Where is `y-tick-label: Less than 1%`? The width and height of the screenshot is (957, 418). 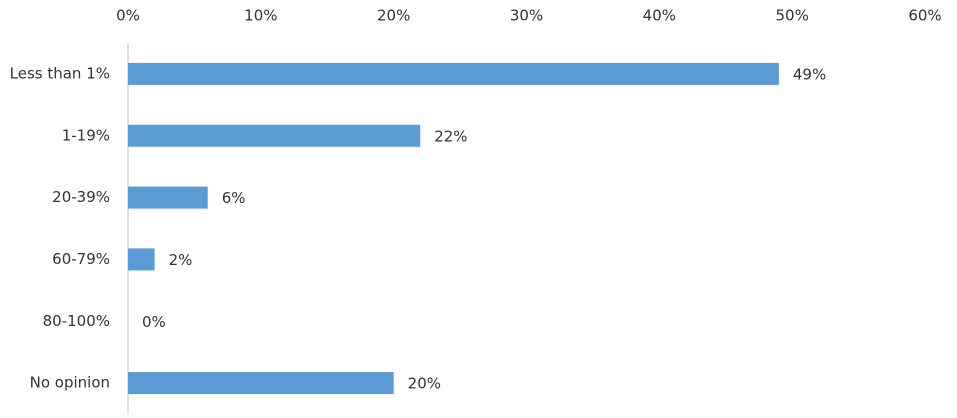
y-tick-label: Less than 1% is located at coordinates (60, 73).